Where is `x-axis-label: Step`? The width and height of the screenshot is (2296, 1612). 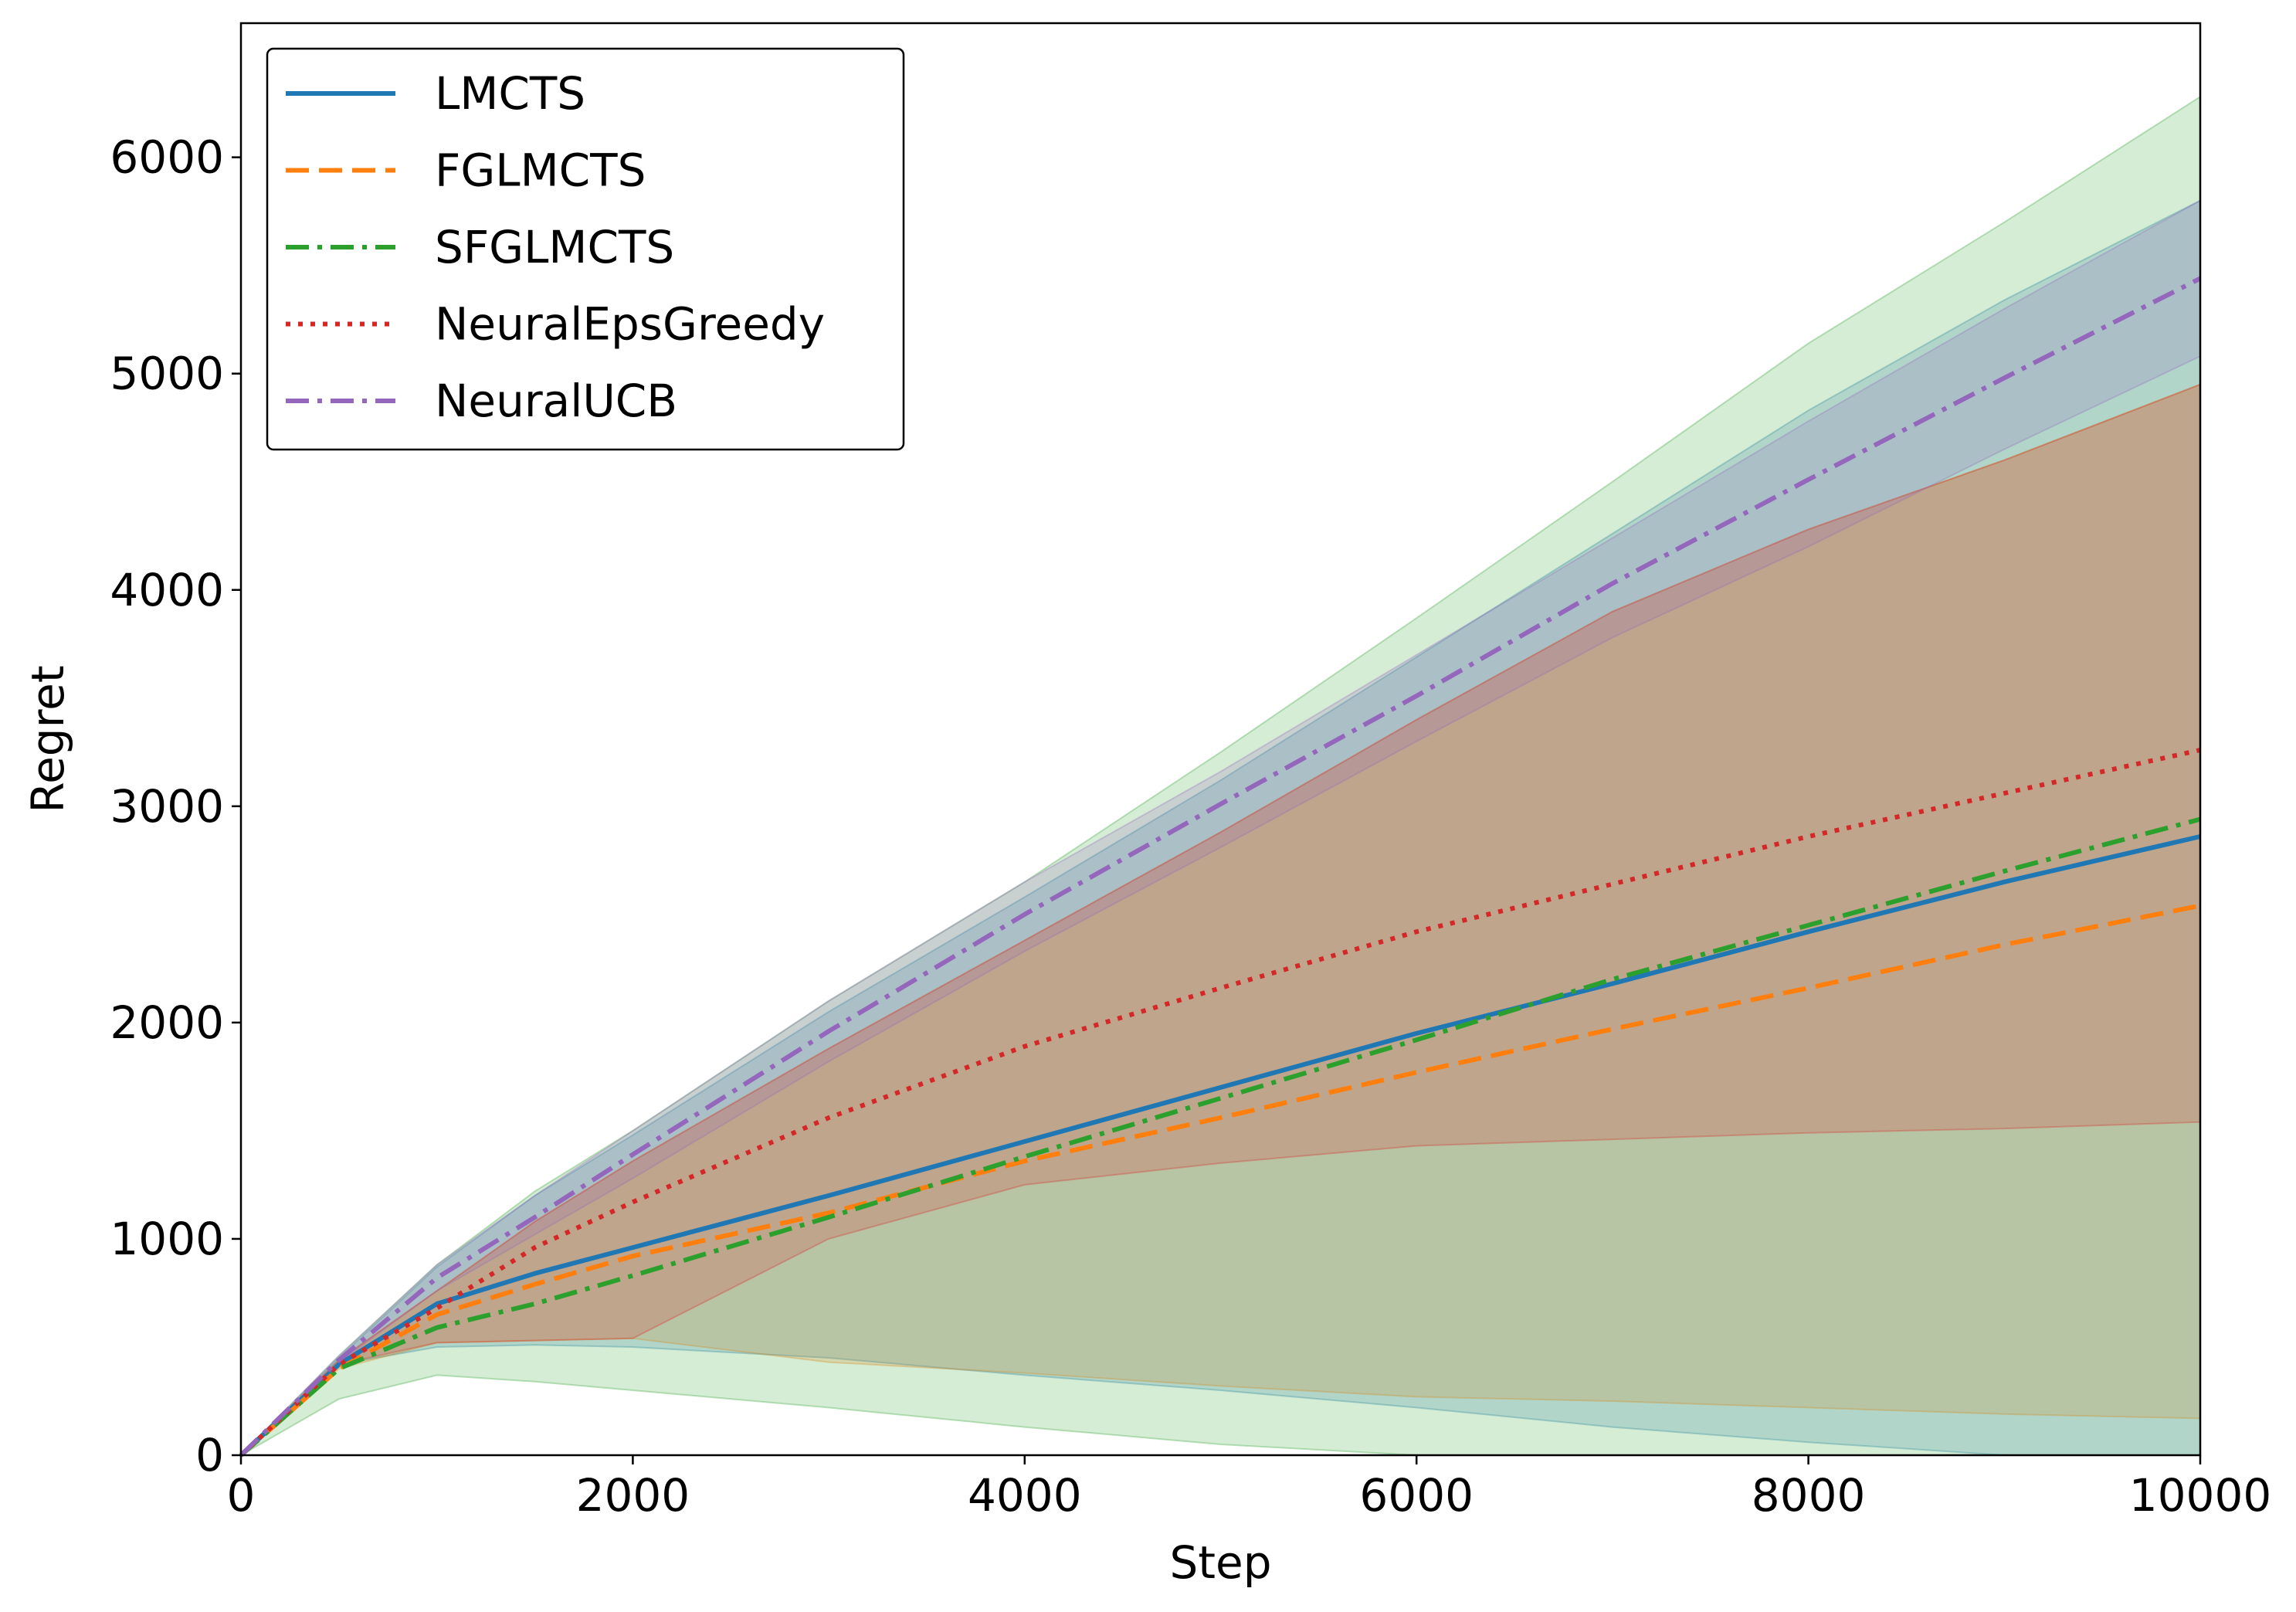
x-axis-label: Step is located at coordinates (1220, 1562).